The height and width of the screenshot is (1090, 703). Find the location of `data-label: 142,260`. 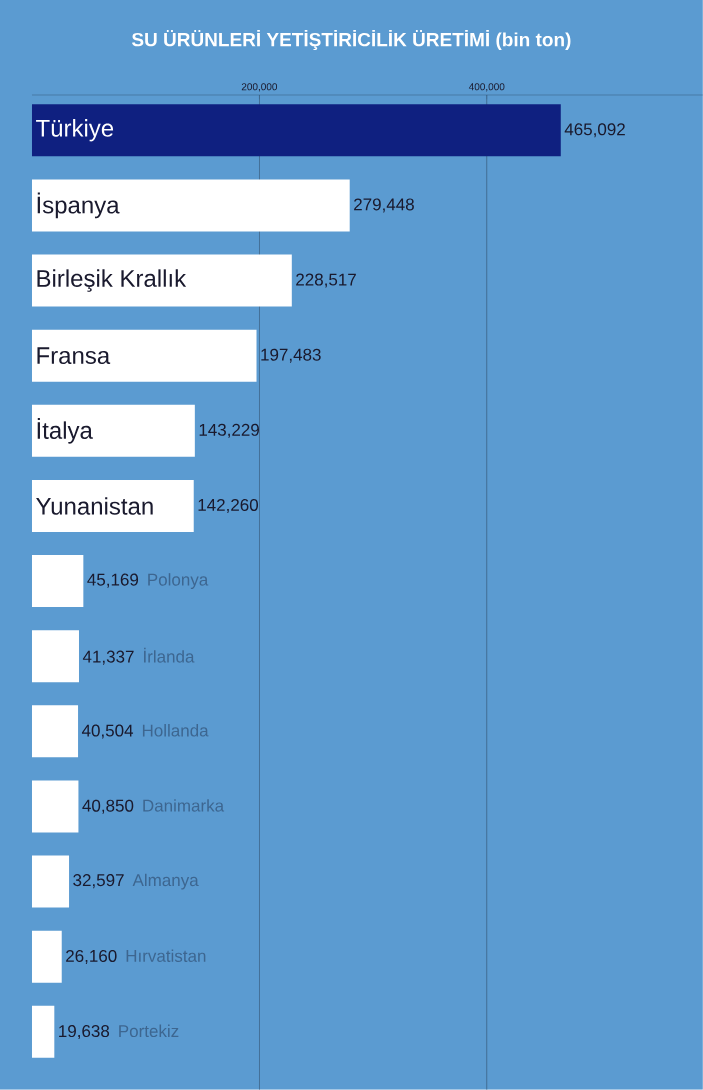

data-label: 142,260 is located at coordinates (228, 505).